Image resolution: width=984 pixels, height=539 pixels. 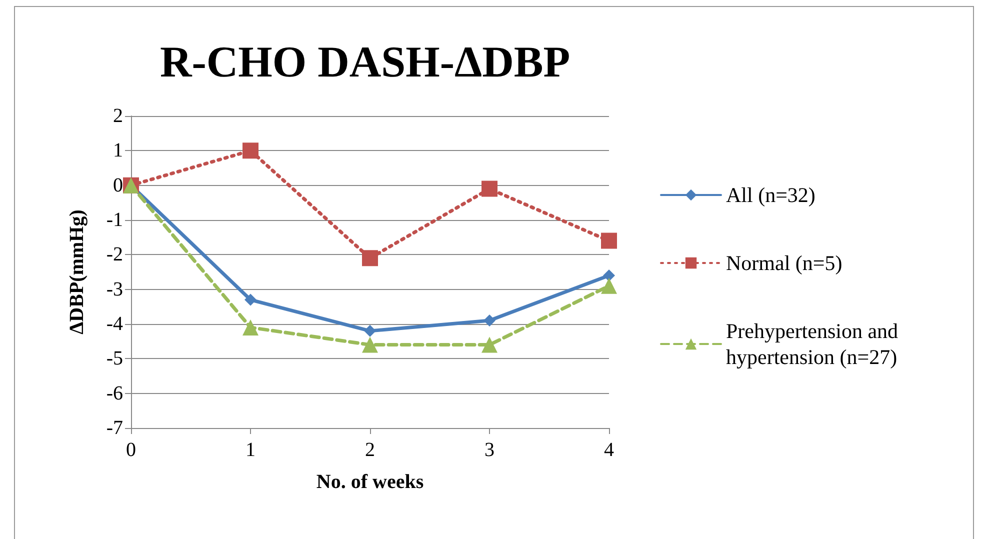 I want to click on y-tick-label: -7, so click(x=114, y=428).